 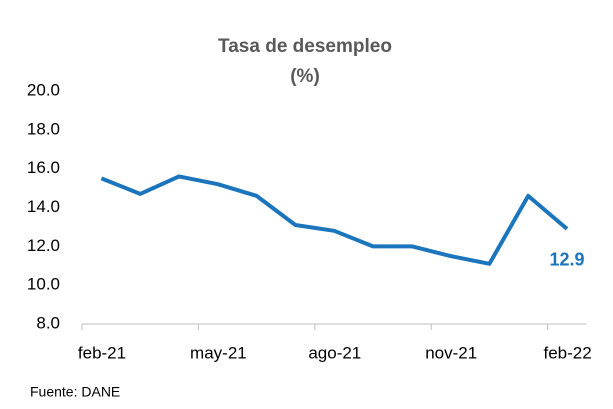 What do you see at coordinates (48, 322) in the screenshot?
I see `y-tick-label: 8.0` at bounding box center [48, 322].